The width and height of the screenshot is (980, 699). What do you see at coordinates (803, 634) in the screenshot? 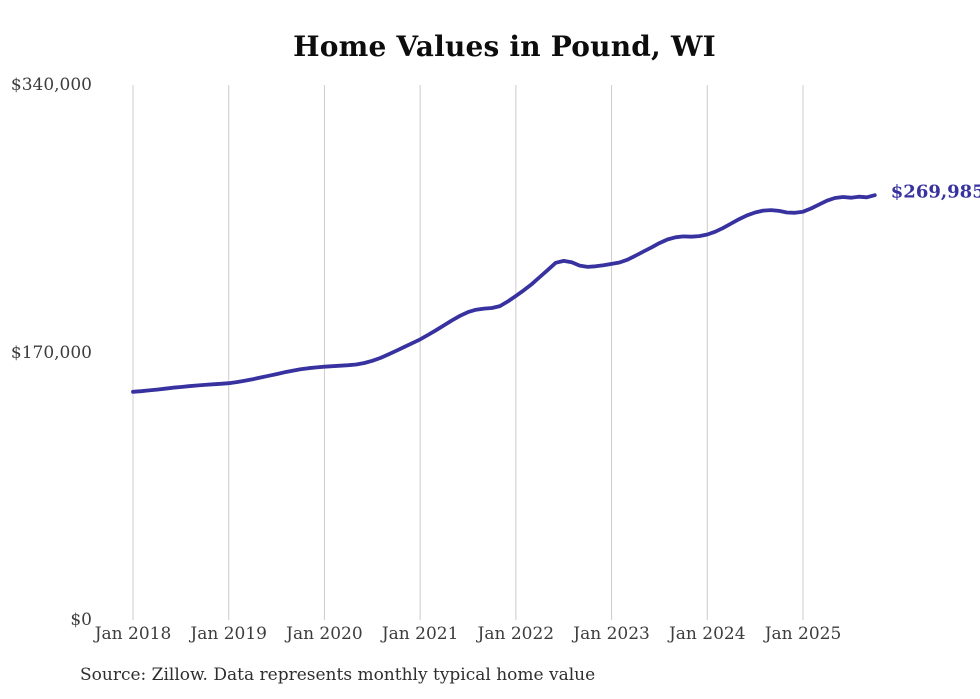
I see `x-tick-label: Jan 2025` at bounding box center [803, 634].